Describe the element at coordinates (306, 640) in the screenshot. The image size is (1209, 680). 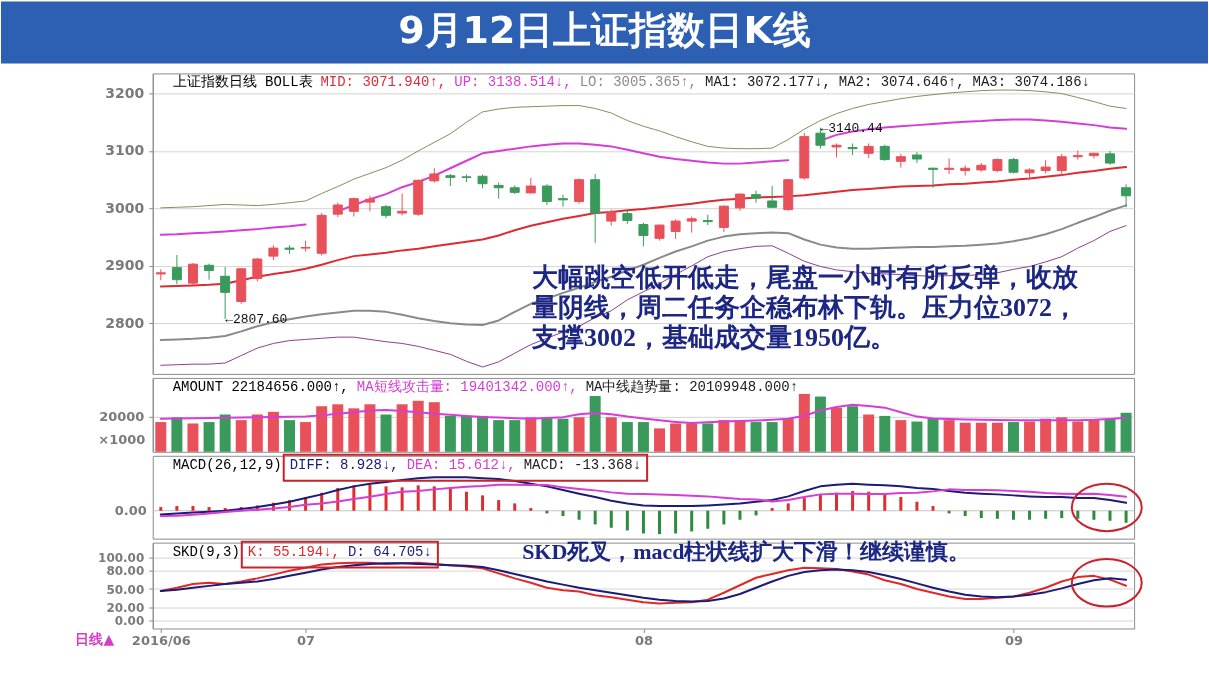
I see `x-tick-label: 07` at that location.